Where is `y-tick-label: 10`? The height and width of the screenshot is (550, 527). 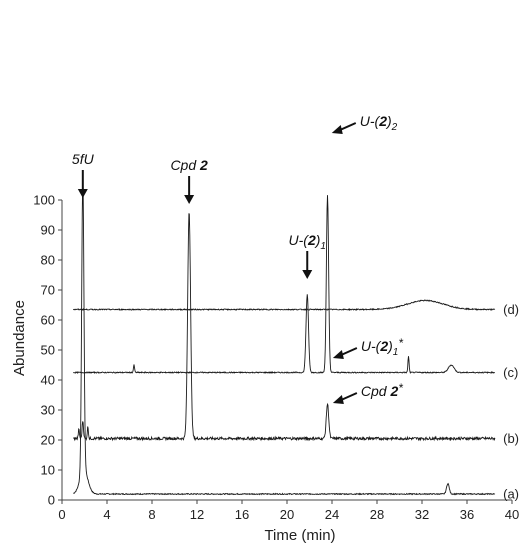
y-tick-label: 10 is located at coordinates (48, 470).